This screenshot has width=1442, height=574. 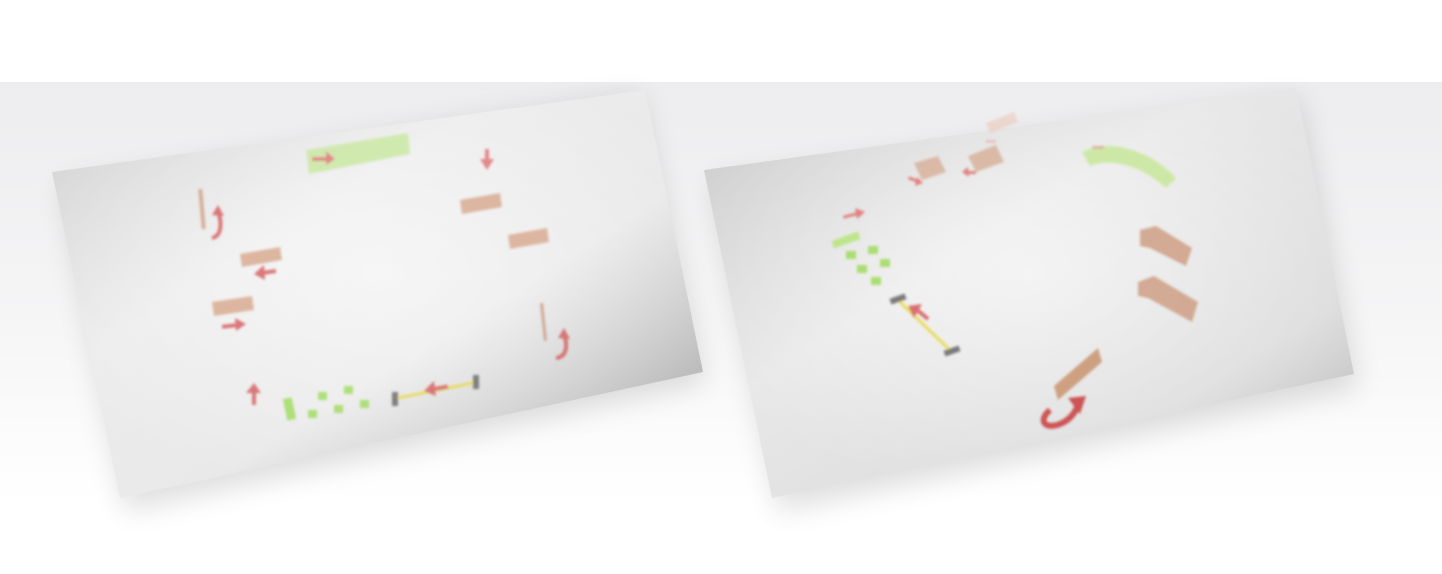 What do you see at coordinates (1078, 374) in the screenshot?
I see `wood-plank` at bounding box center [1078, 374].